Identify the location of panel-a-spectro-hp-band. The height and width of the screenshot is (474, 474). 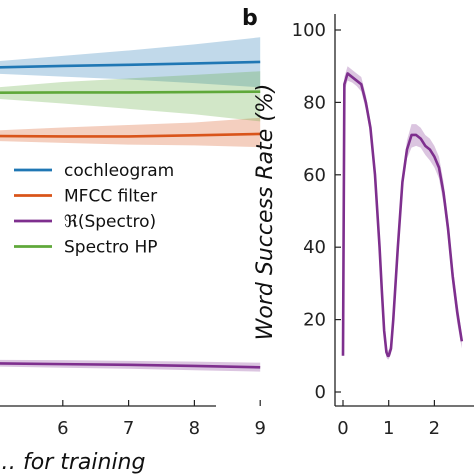
(130, 96).